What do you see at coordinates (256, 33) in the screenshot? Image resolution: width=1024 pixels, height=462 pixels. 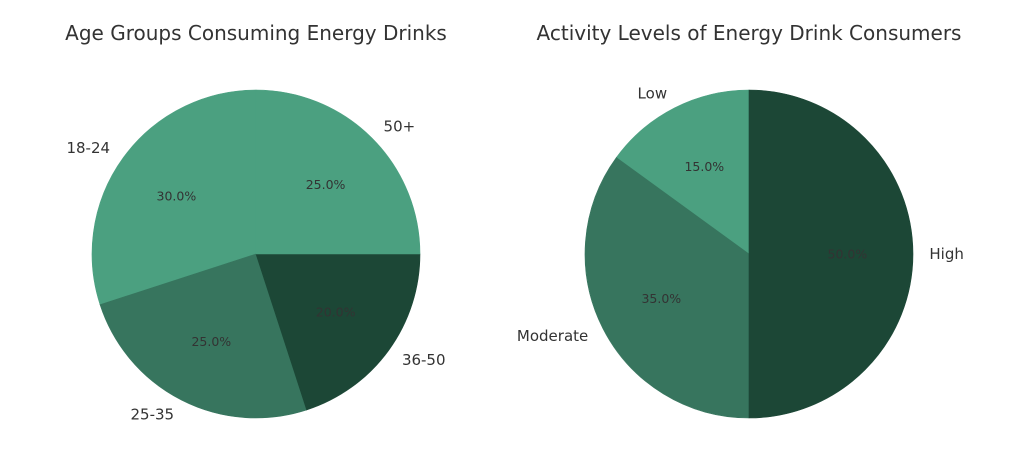 I see `age-groups-chart-title: Age Groups Consuming Energy Drinks` at bounding box center [256, 33].